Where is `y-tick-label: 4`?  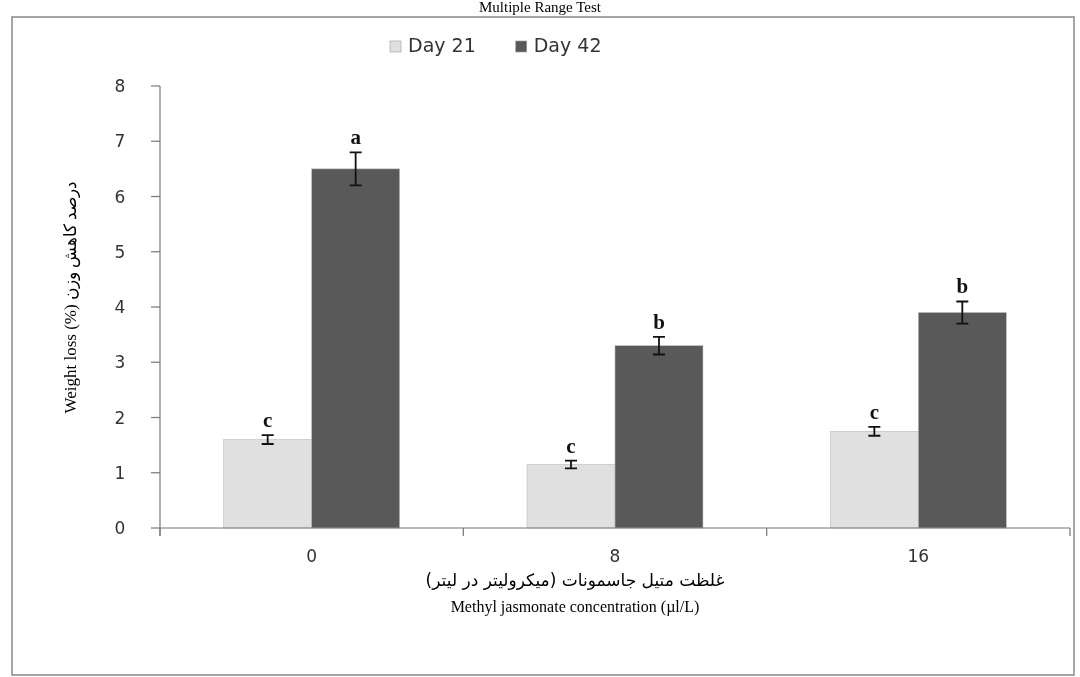 y-tick-label: 4 is located at coordinates (120, 307).